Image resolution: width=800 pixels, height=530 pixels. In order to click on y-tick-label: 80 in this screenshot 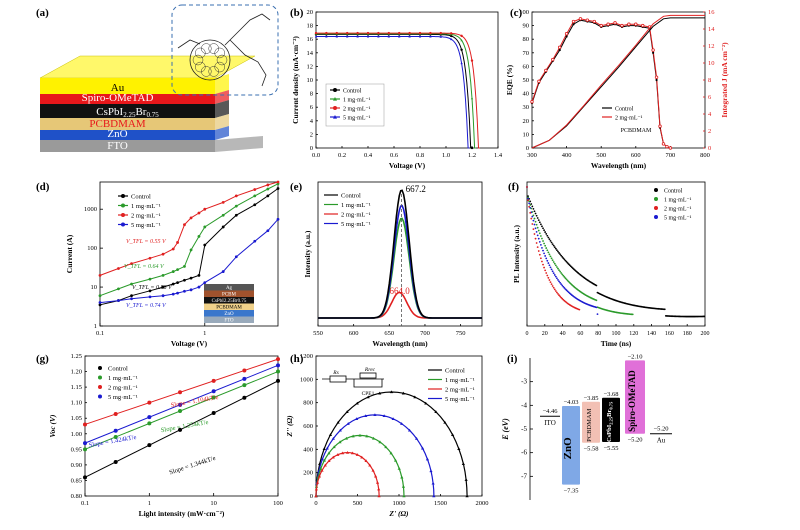, I will do `click(526, 39)`.